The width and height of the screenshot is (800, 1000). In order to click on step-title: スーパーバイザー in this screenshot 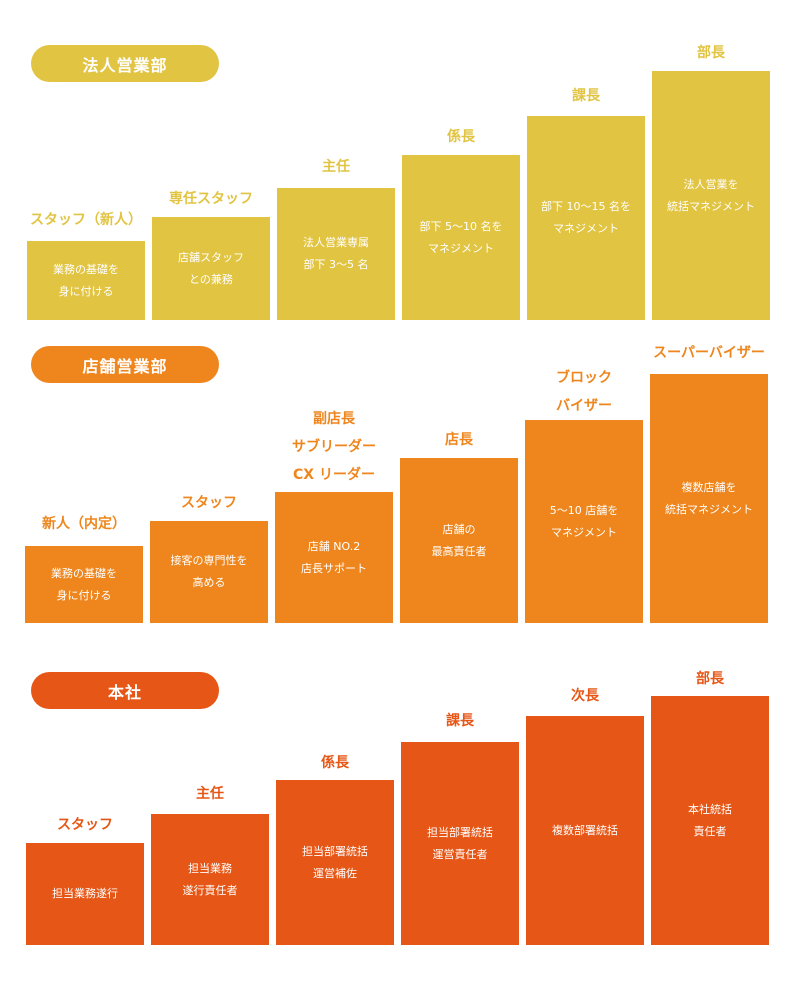, I will do `click(709, 353)`.